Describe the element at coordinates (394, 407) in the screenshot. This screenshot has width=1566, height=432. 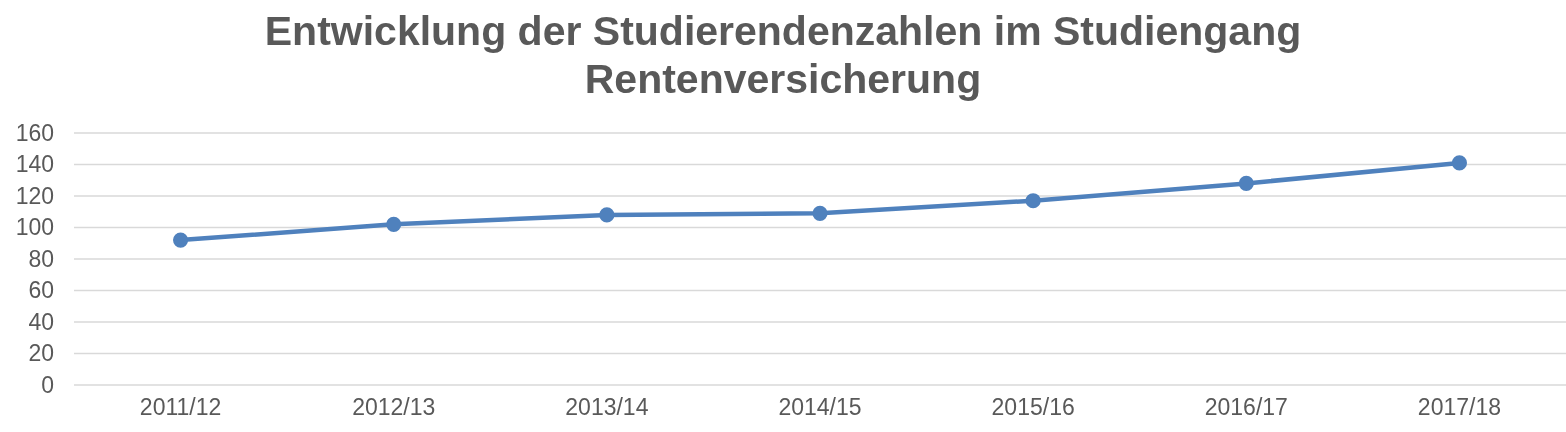
I see `x-tick-label: 2012/13` at that location.